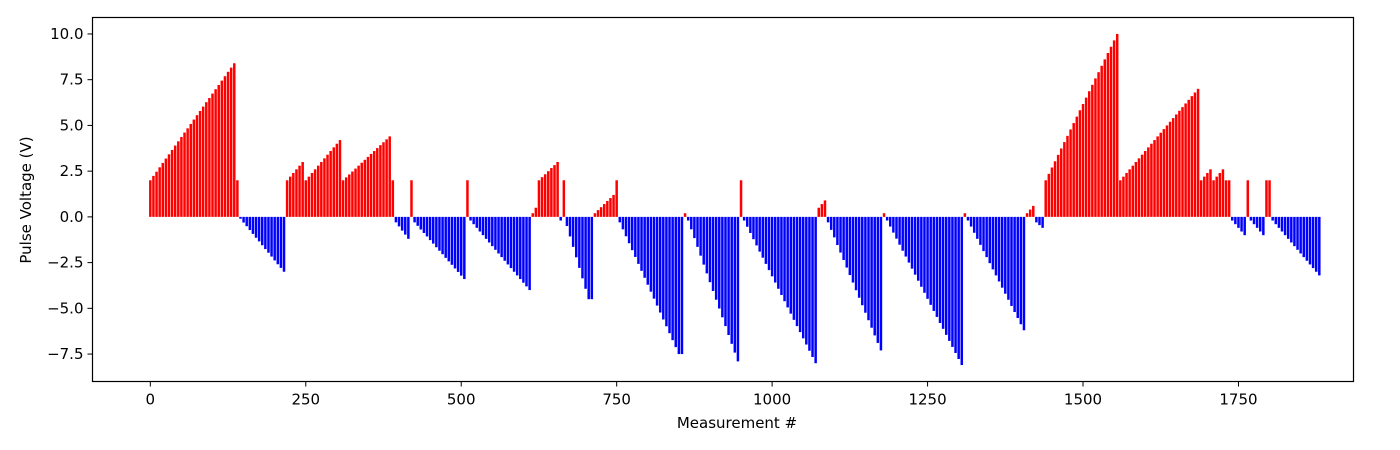  What do you see at coordinates (305, 400) in the screenshot?
I see `x-tick-label: 250` at bounding box center [305, 400].